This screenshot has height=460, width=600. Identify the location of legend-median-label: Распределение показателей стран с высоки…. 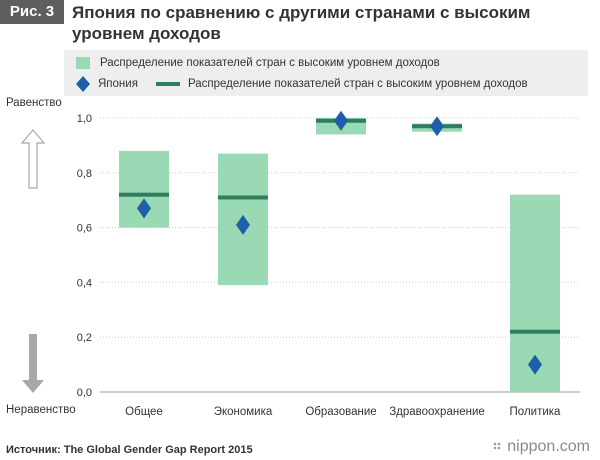
(357, 84).